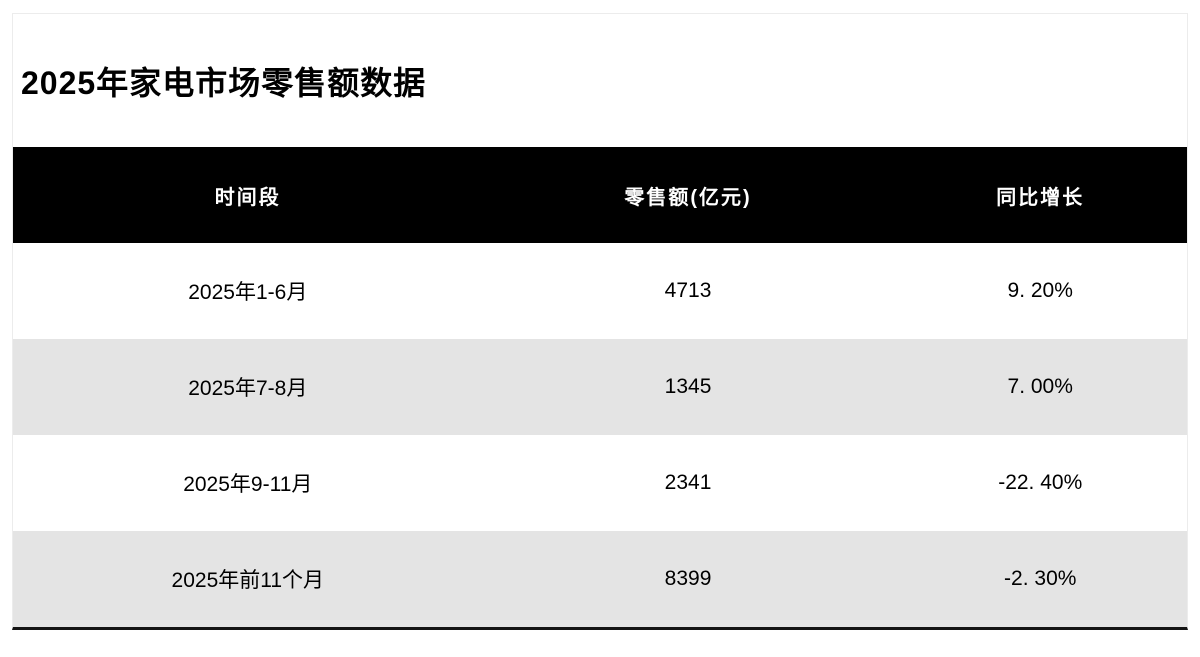  Describe the element at coordinates (1040, 197) in the screenshot. I see `column-header-growth: 同比增长` at that location.